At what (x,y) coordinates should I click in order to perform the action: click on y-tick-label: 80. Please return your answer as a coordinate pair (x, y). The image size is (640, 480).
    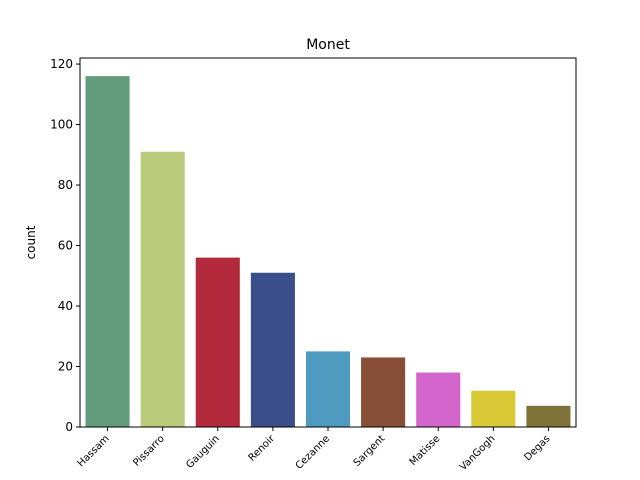
    Looking at the image, I should click on (65, 185).